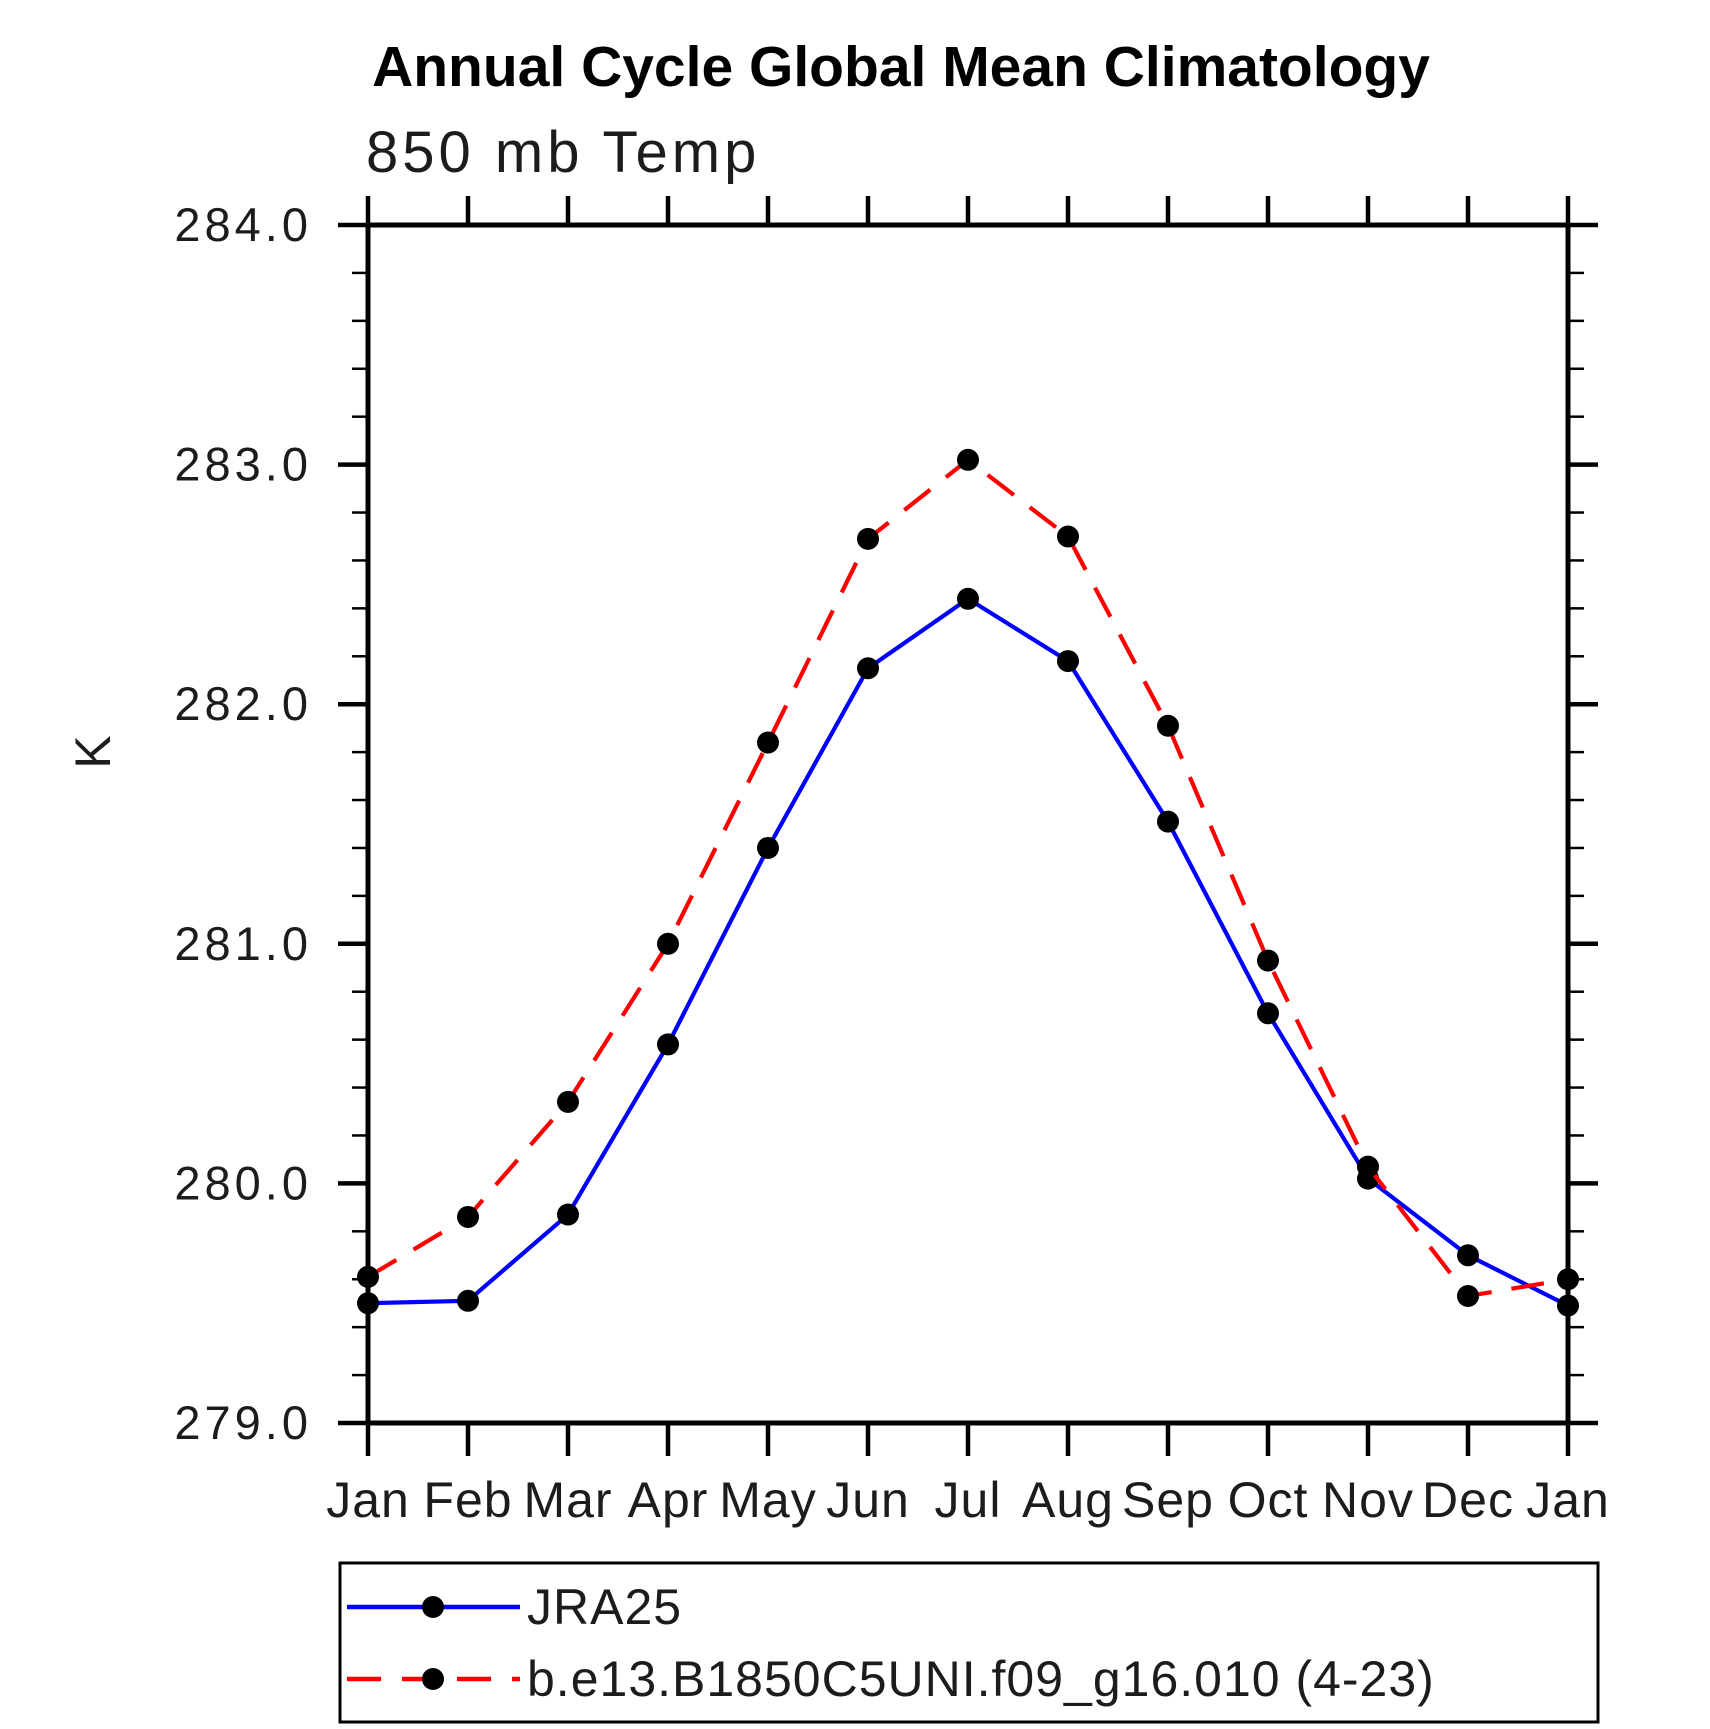 The image size is (1710, 1729). I want to click on x-tick-label: Apr, so click(668, 1500).